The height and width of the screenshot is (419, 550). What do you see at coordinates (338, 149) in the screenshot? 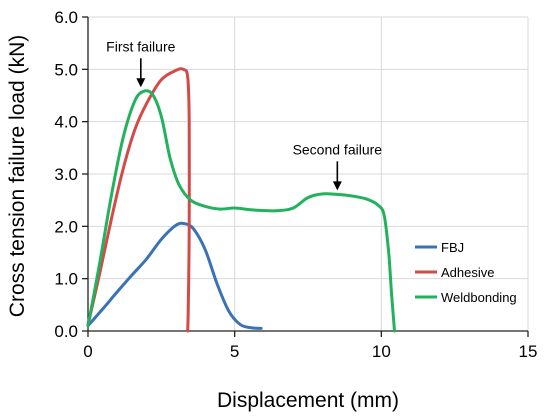
I see `annotation-label: Second failure` at bounding box center [338, 149].